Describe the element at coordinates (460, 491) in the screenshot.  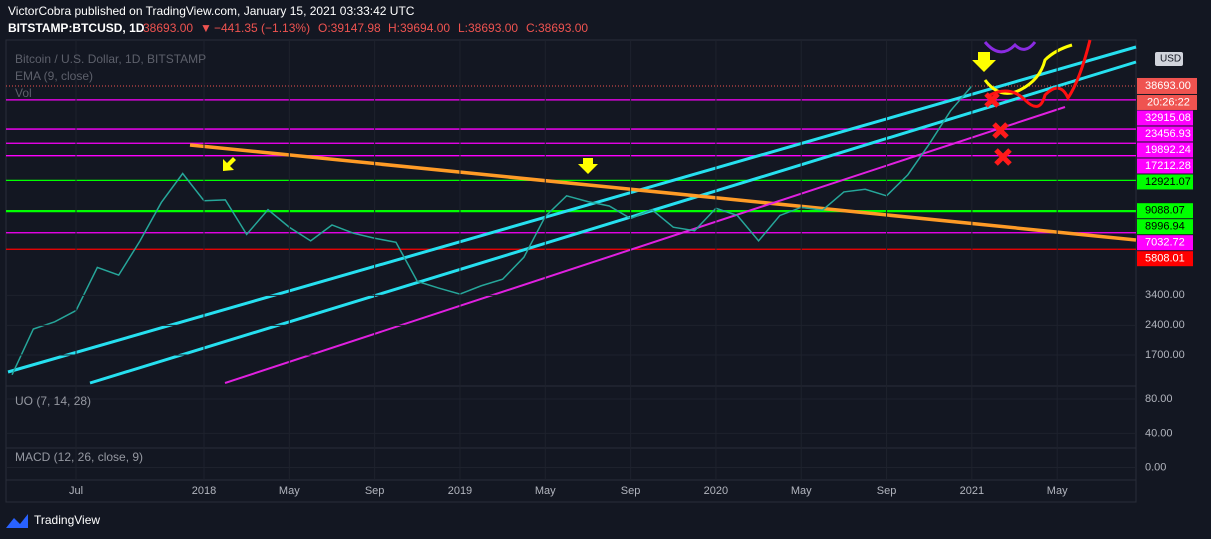
I see `x-tick-label: 2019` at that location.